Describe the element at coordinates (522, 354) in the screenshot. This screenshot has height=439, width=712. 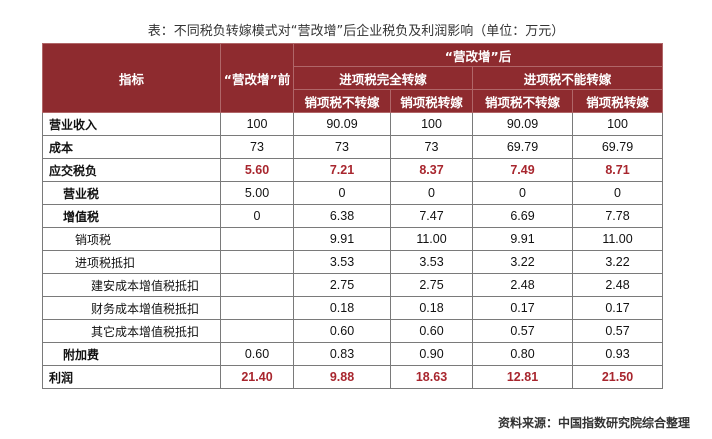
I see `cell: 0.80` at that location.